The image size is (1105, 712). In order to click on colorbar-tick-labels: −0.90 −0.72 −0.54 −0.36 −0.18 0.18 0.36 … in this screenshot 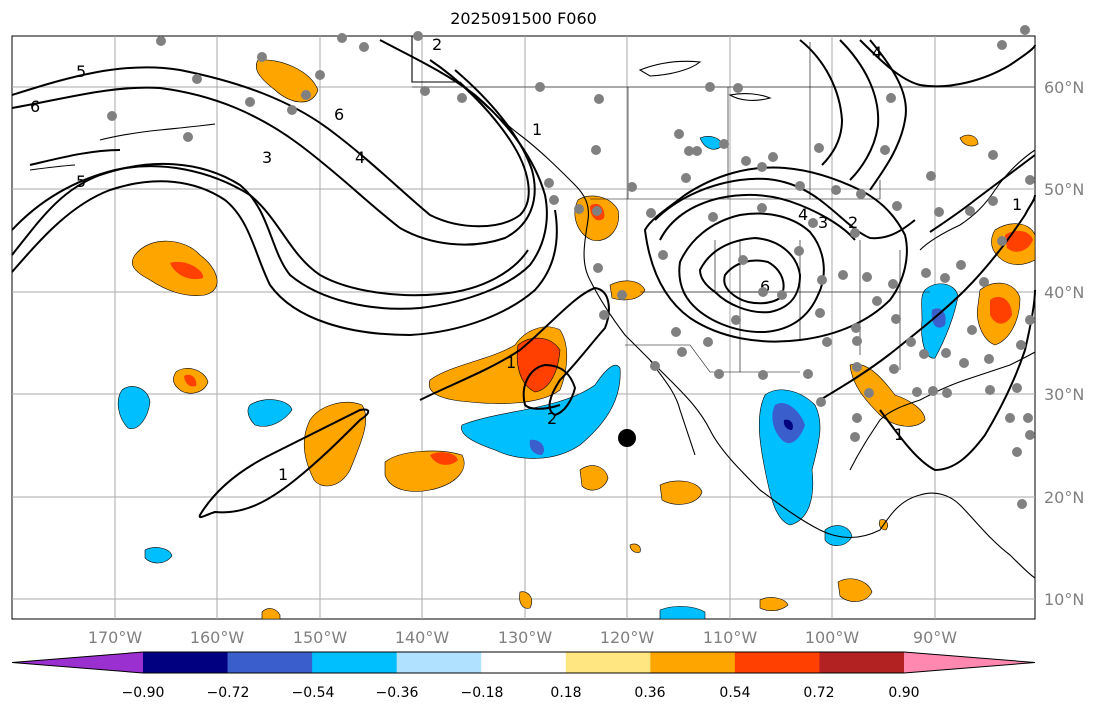, I will do `click(521, 693)`.